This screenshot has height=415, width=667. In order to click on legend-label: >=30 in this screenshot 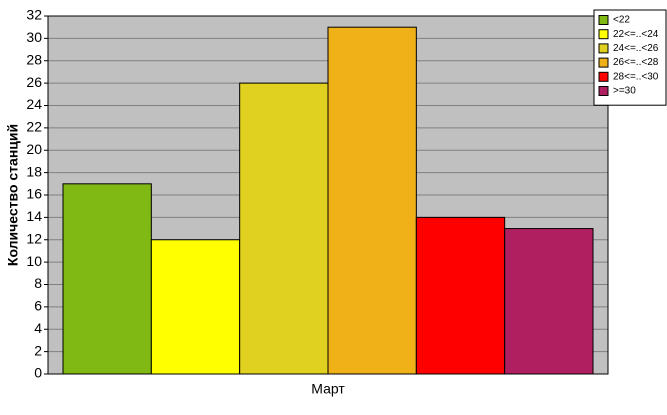, I will do `click(624, 91)`.